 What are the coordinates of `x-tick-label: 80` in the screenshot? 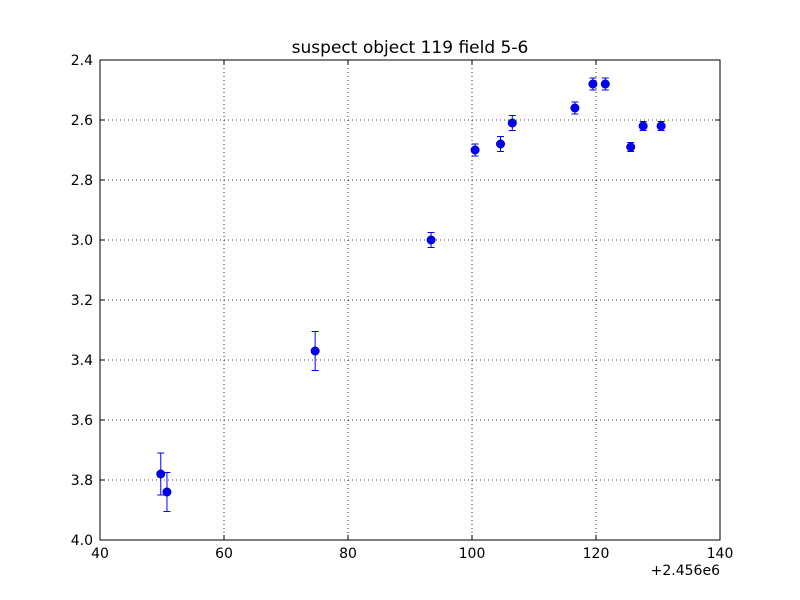 It's located at (348, 554).